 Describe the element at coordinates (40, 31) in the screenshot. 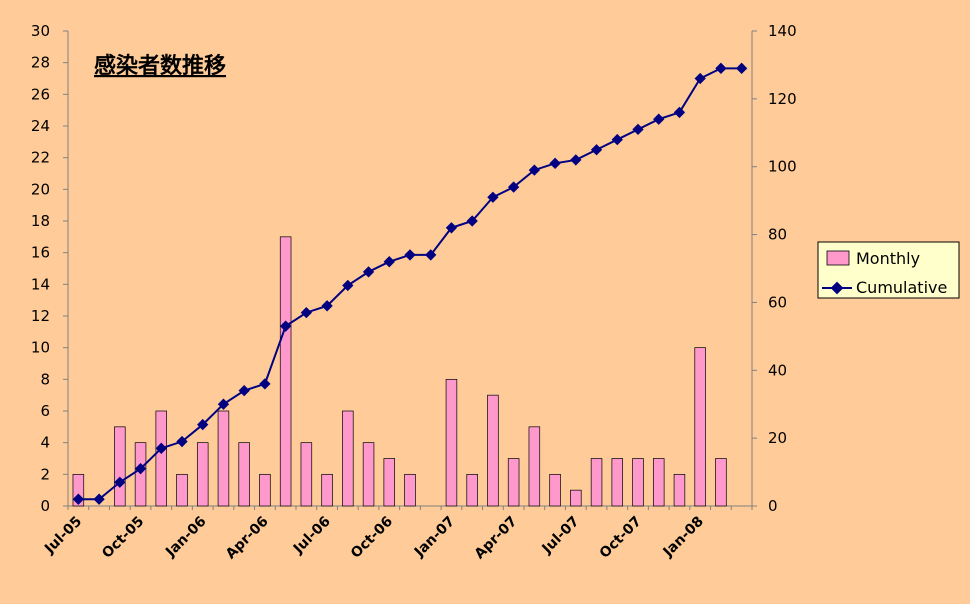

I see `y-left-tick-label: 30` at that location.